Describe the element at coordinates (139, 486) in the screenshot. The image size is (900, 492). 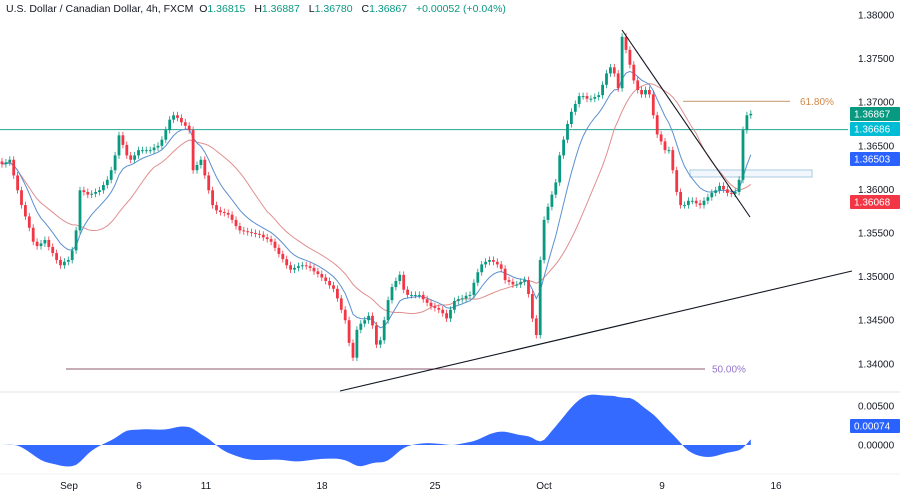
I see `time-tick-label: 6` at that location.